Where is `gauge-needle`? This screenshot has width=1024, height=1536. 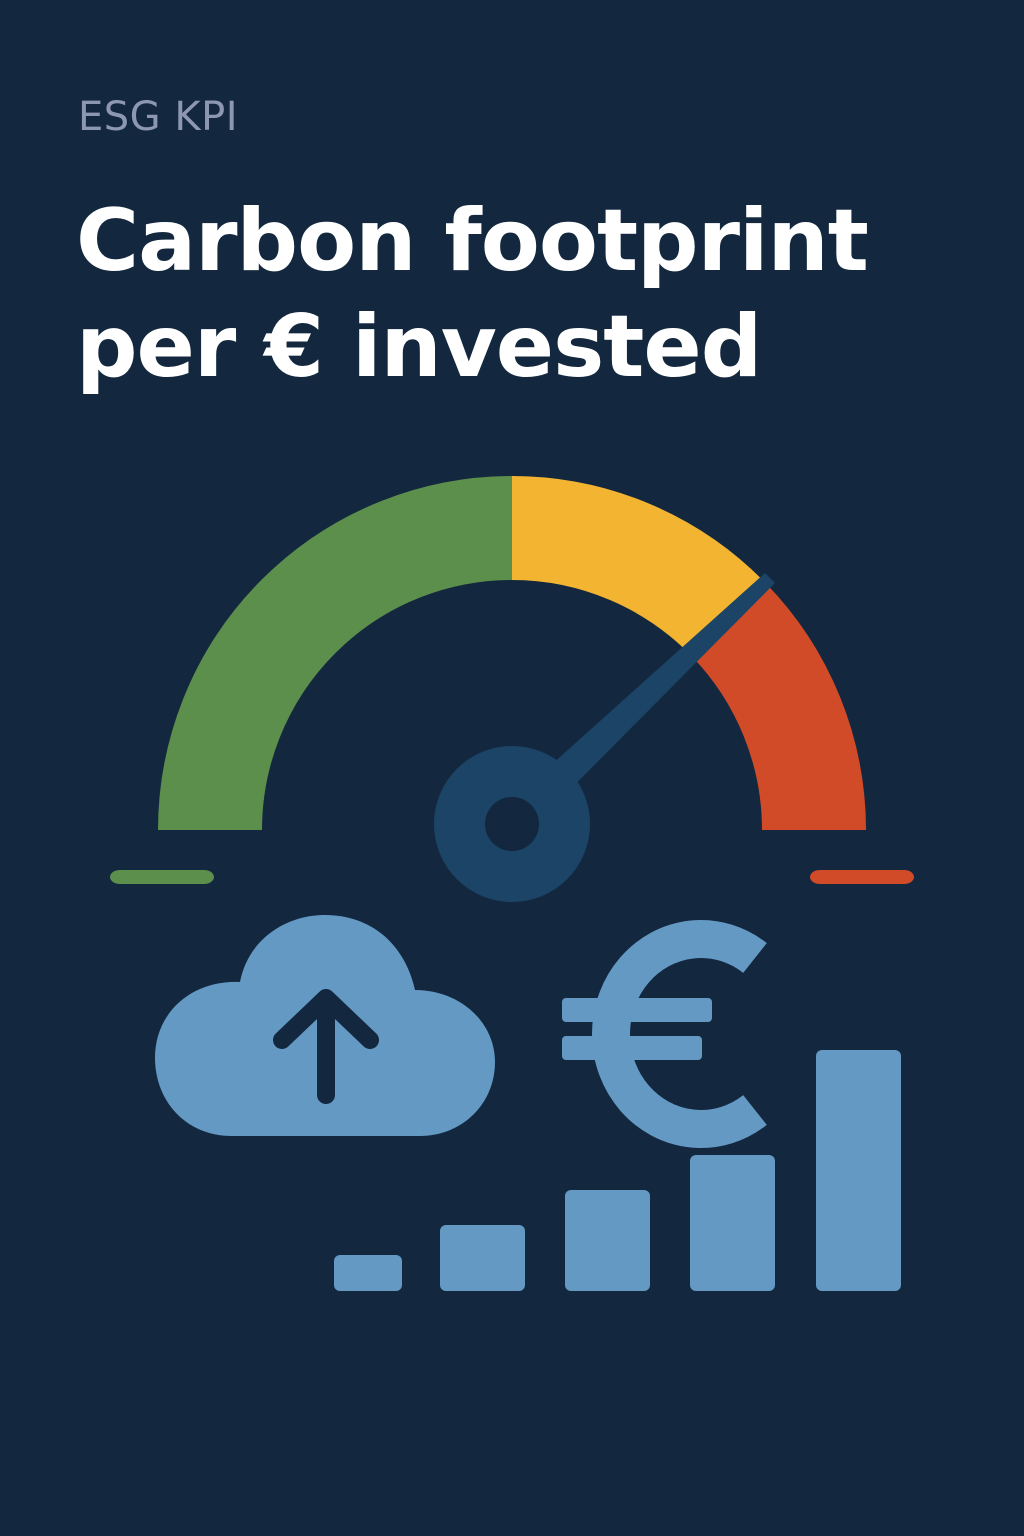
gauge-needle is located at coordinates (604, 737).